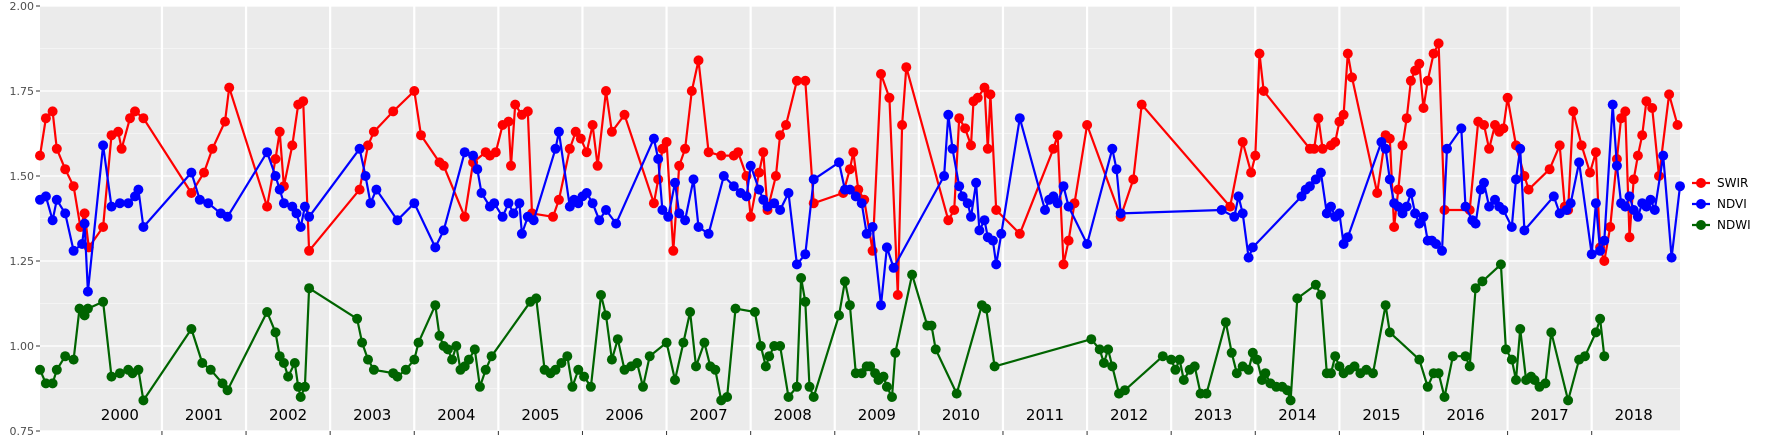 The height and width of the screenshot is (442, 1773). Describe the element at coordinates (877, 415) in the screenshot. I see `year-label: 2009` at that location.